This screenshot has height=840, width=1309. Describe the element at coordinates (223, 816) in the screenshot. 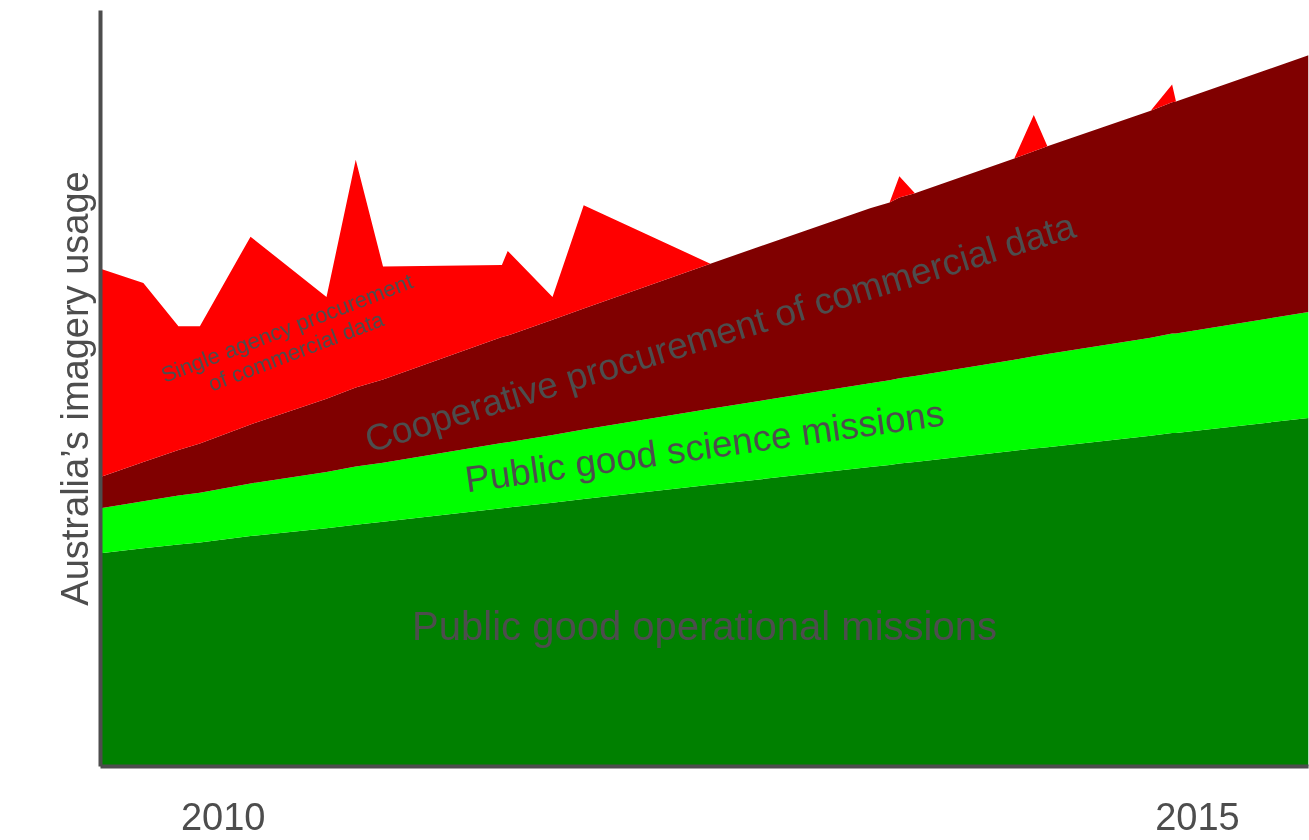

I see `x-tick-label: 2010` at that location.